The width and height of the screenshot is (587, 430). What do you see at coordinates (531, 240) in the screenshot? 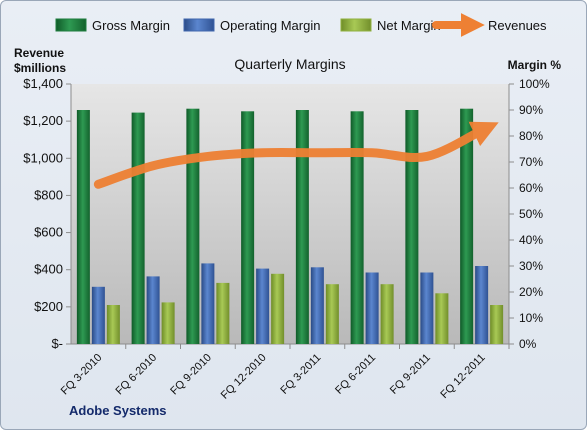
I see `right-tick-label: 40%` at bounding box center [531, 240].